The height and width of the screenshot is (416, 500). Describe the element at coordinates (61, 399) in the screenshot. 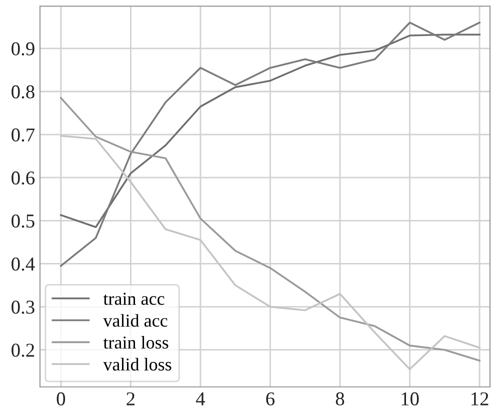

I see `x-tick-label: 0` at that location.